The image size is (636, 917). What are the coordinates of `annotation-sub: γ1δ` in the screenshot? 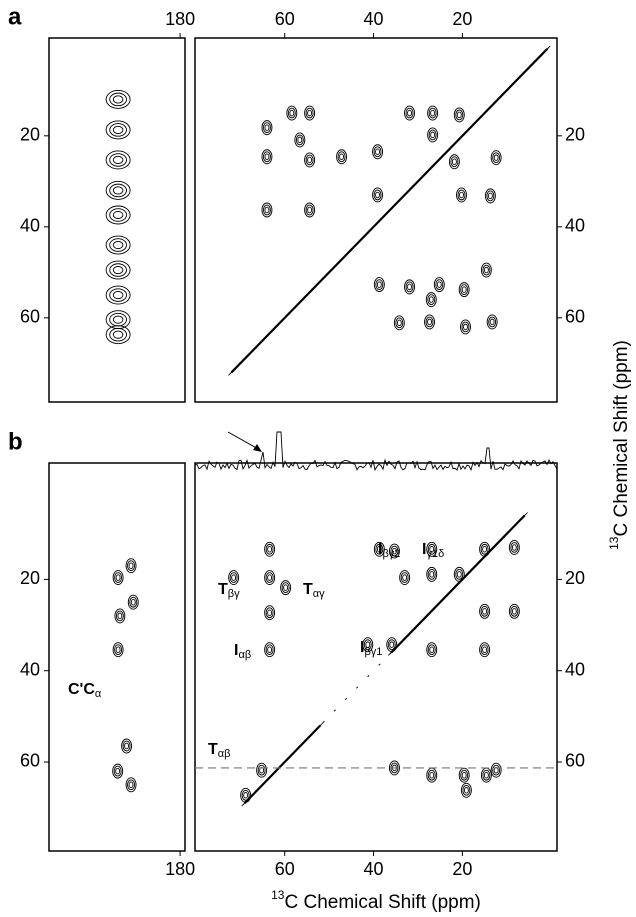 It's located at (435, 554).